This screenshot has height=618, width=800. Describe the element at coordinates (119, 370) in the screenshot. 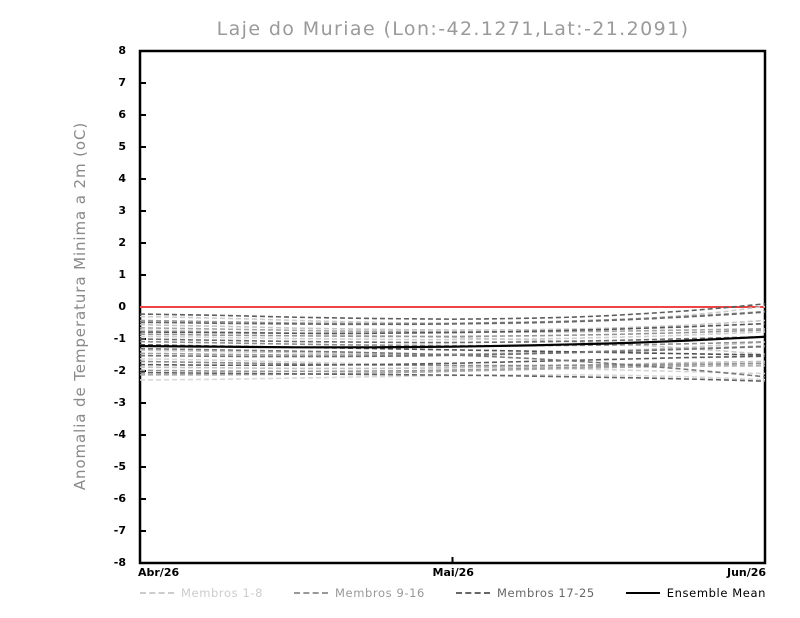

I see `y-axis-tick-label: -2` at that location.